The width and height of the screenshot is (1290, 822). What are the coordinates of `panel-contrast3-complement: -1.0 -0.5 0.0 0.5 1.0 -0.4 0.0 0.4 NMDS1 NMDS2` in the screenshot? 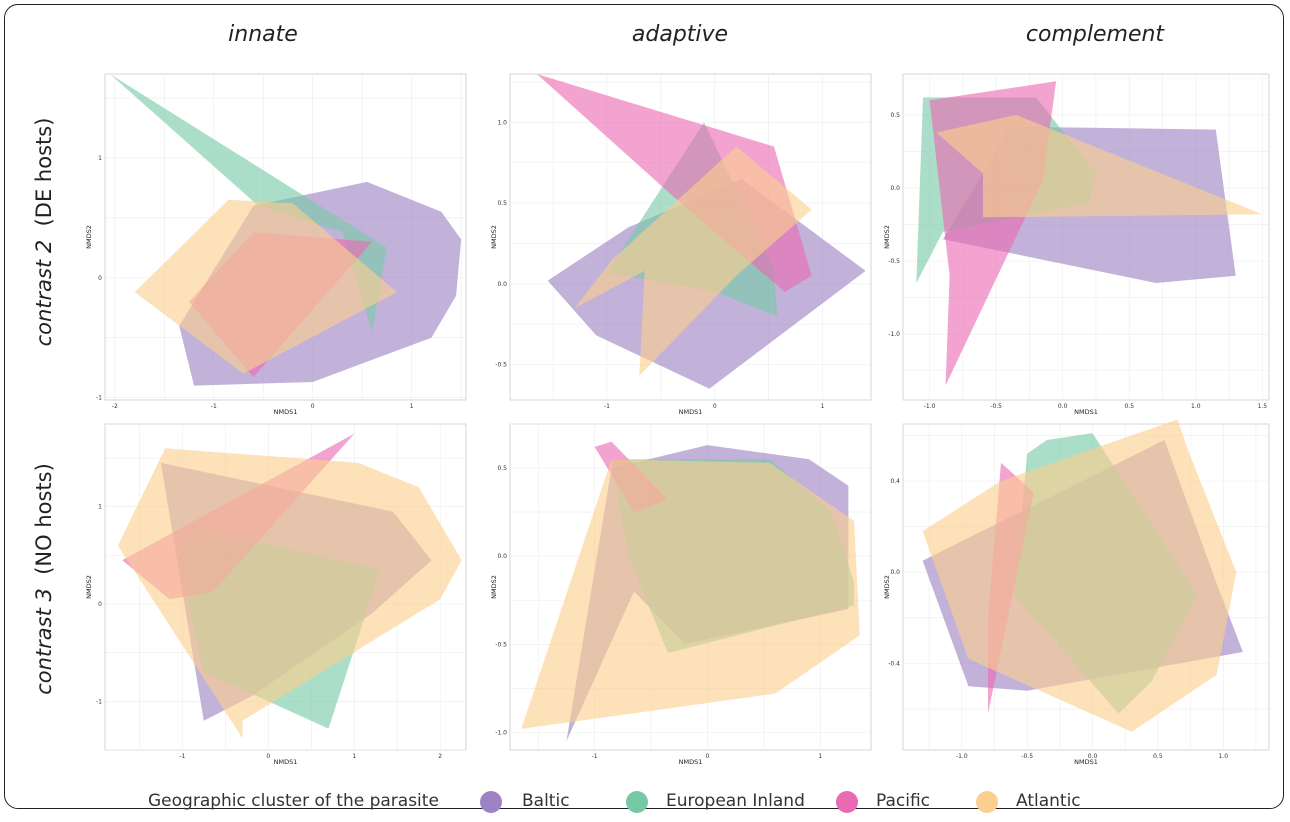 It's located at (1078, 593).